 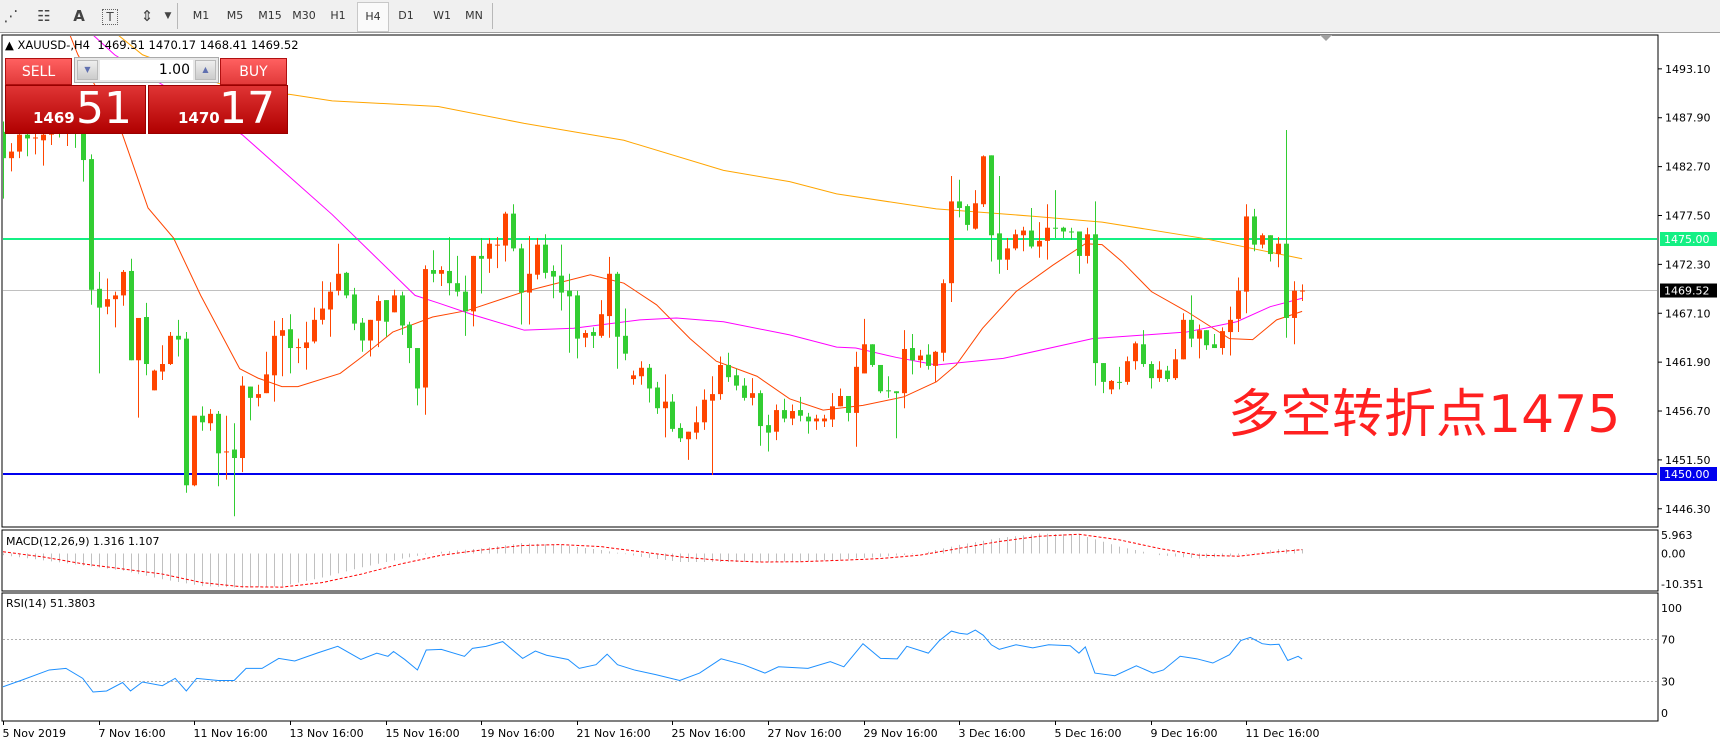 What do you see at coordinates (38, 71) in the screenshot?
I see `sell-button: SELL` at bounding box center [38, 71].